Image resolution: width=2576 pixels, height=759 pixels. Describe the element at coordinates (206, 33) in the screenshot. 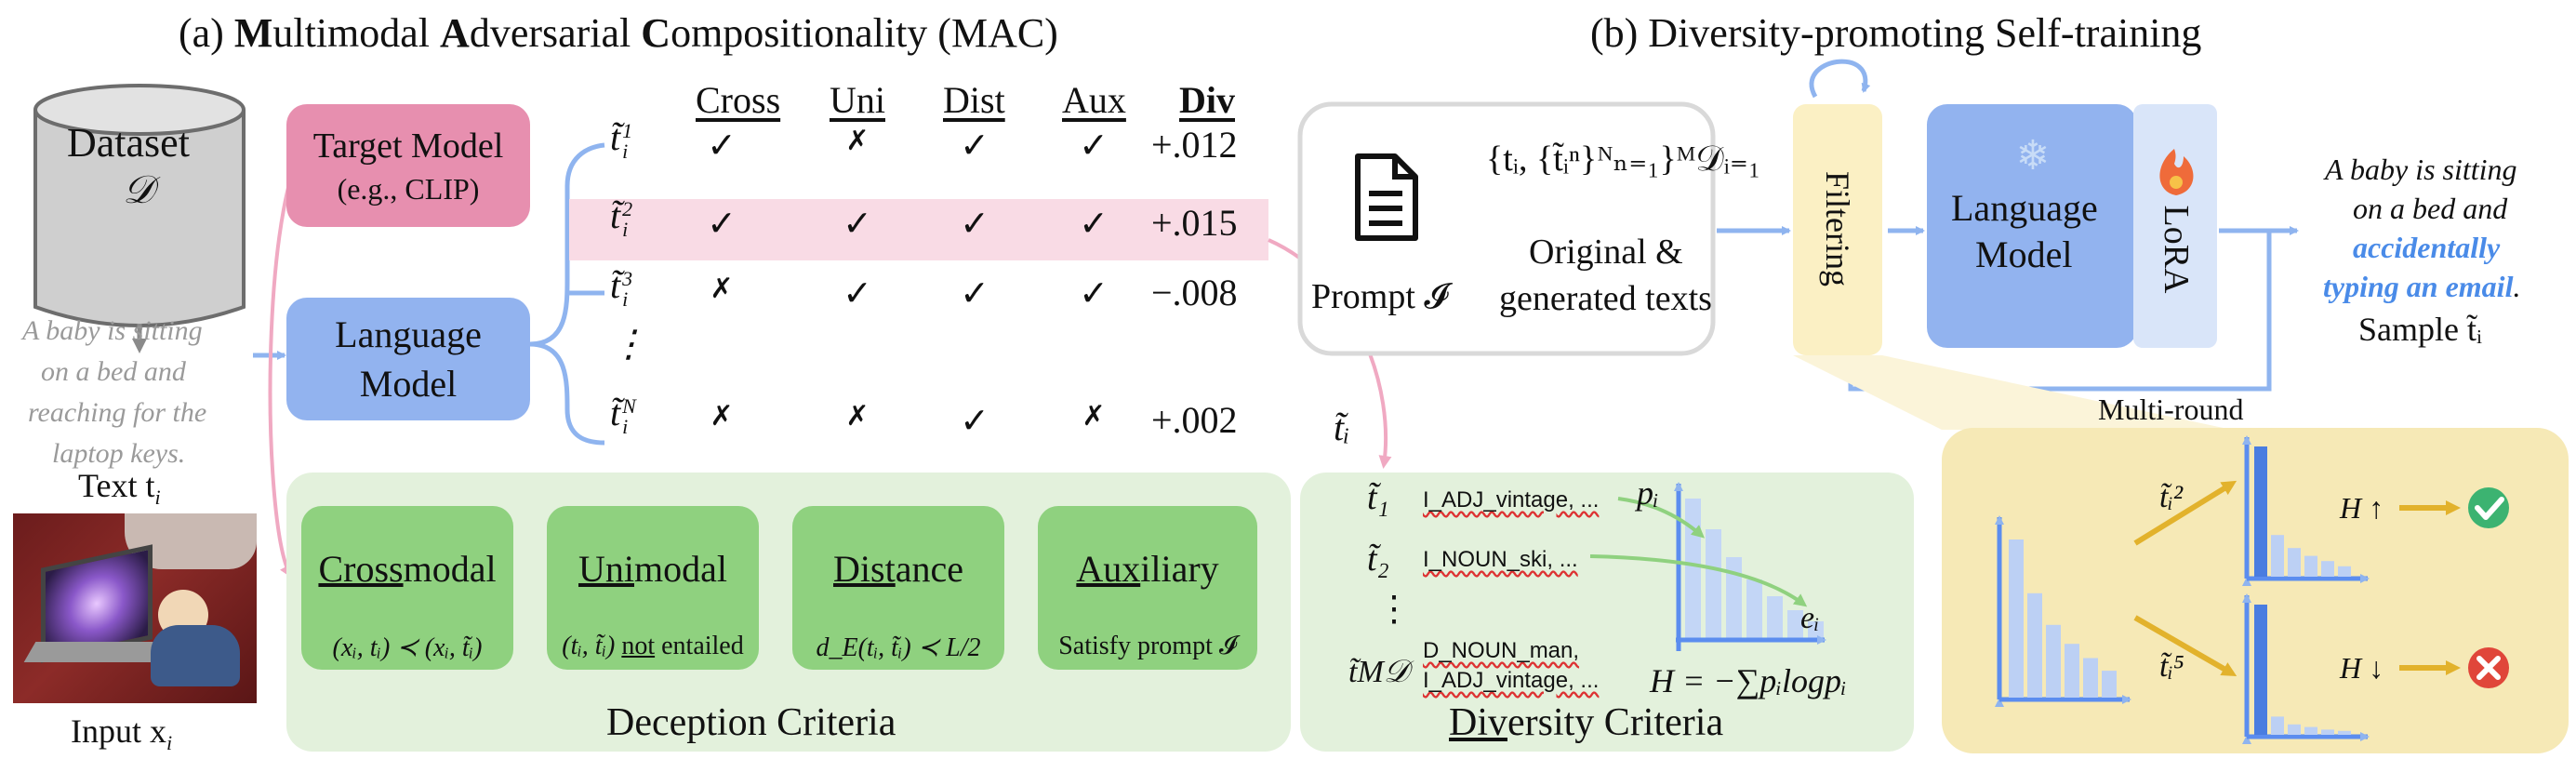

I see `panel-a-title-prefix: (a)` at that location.